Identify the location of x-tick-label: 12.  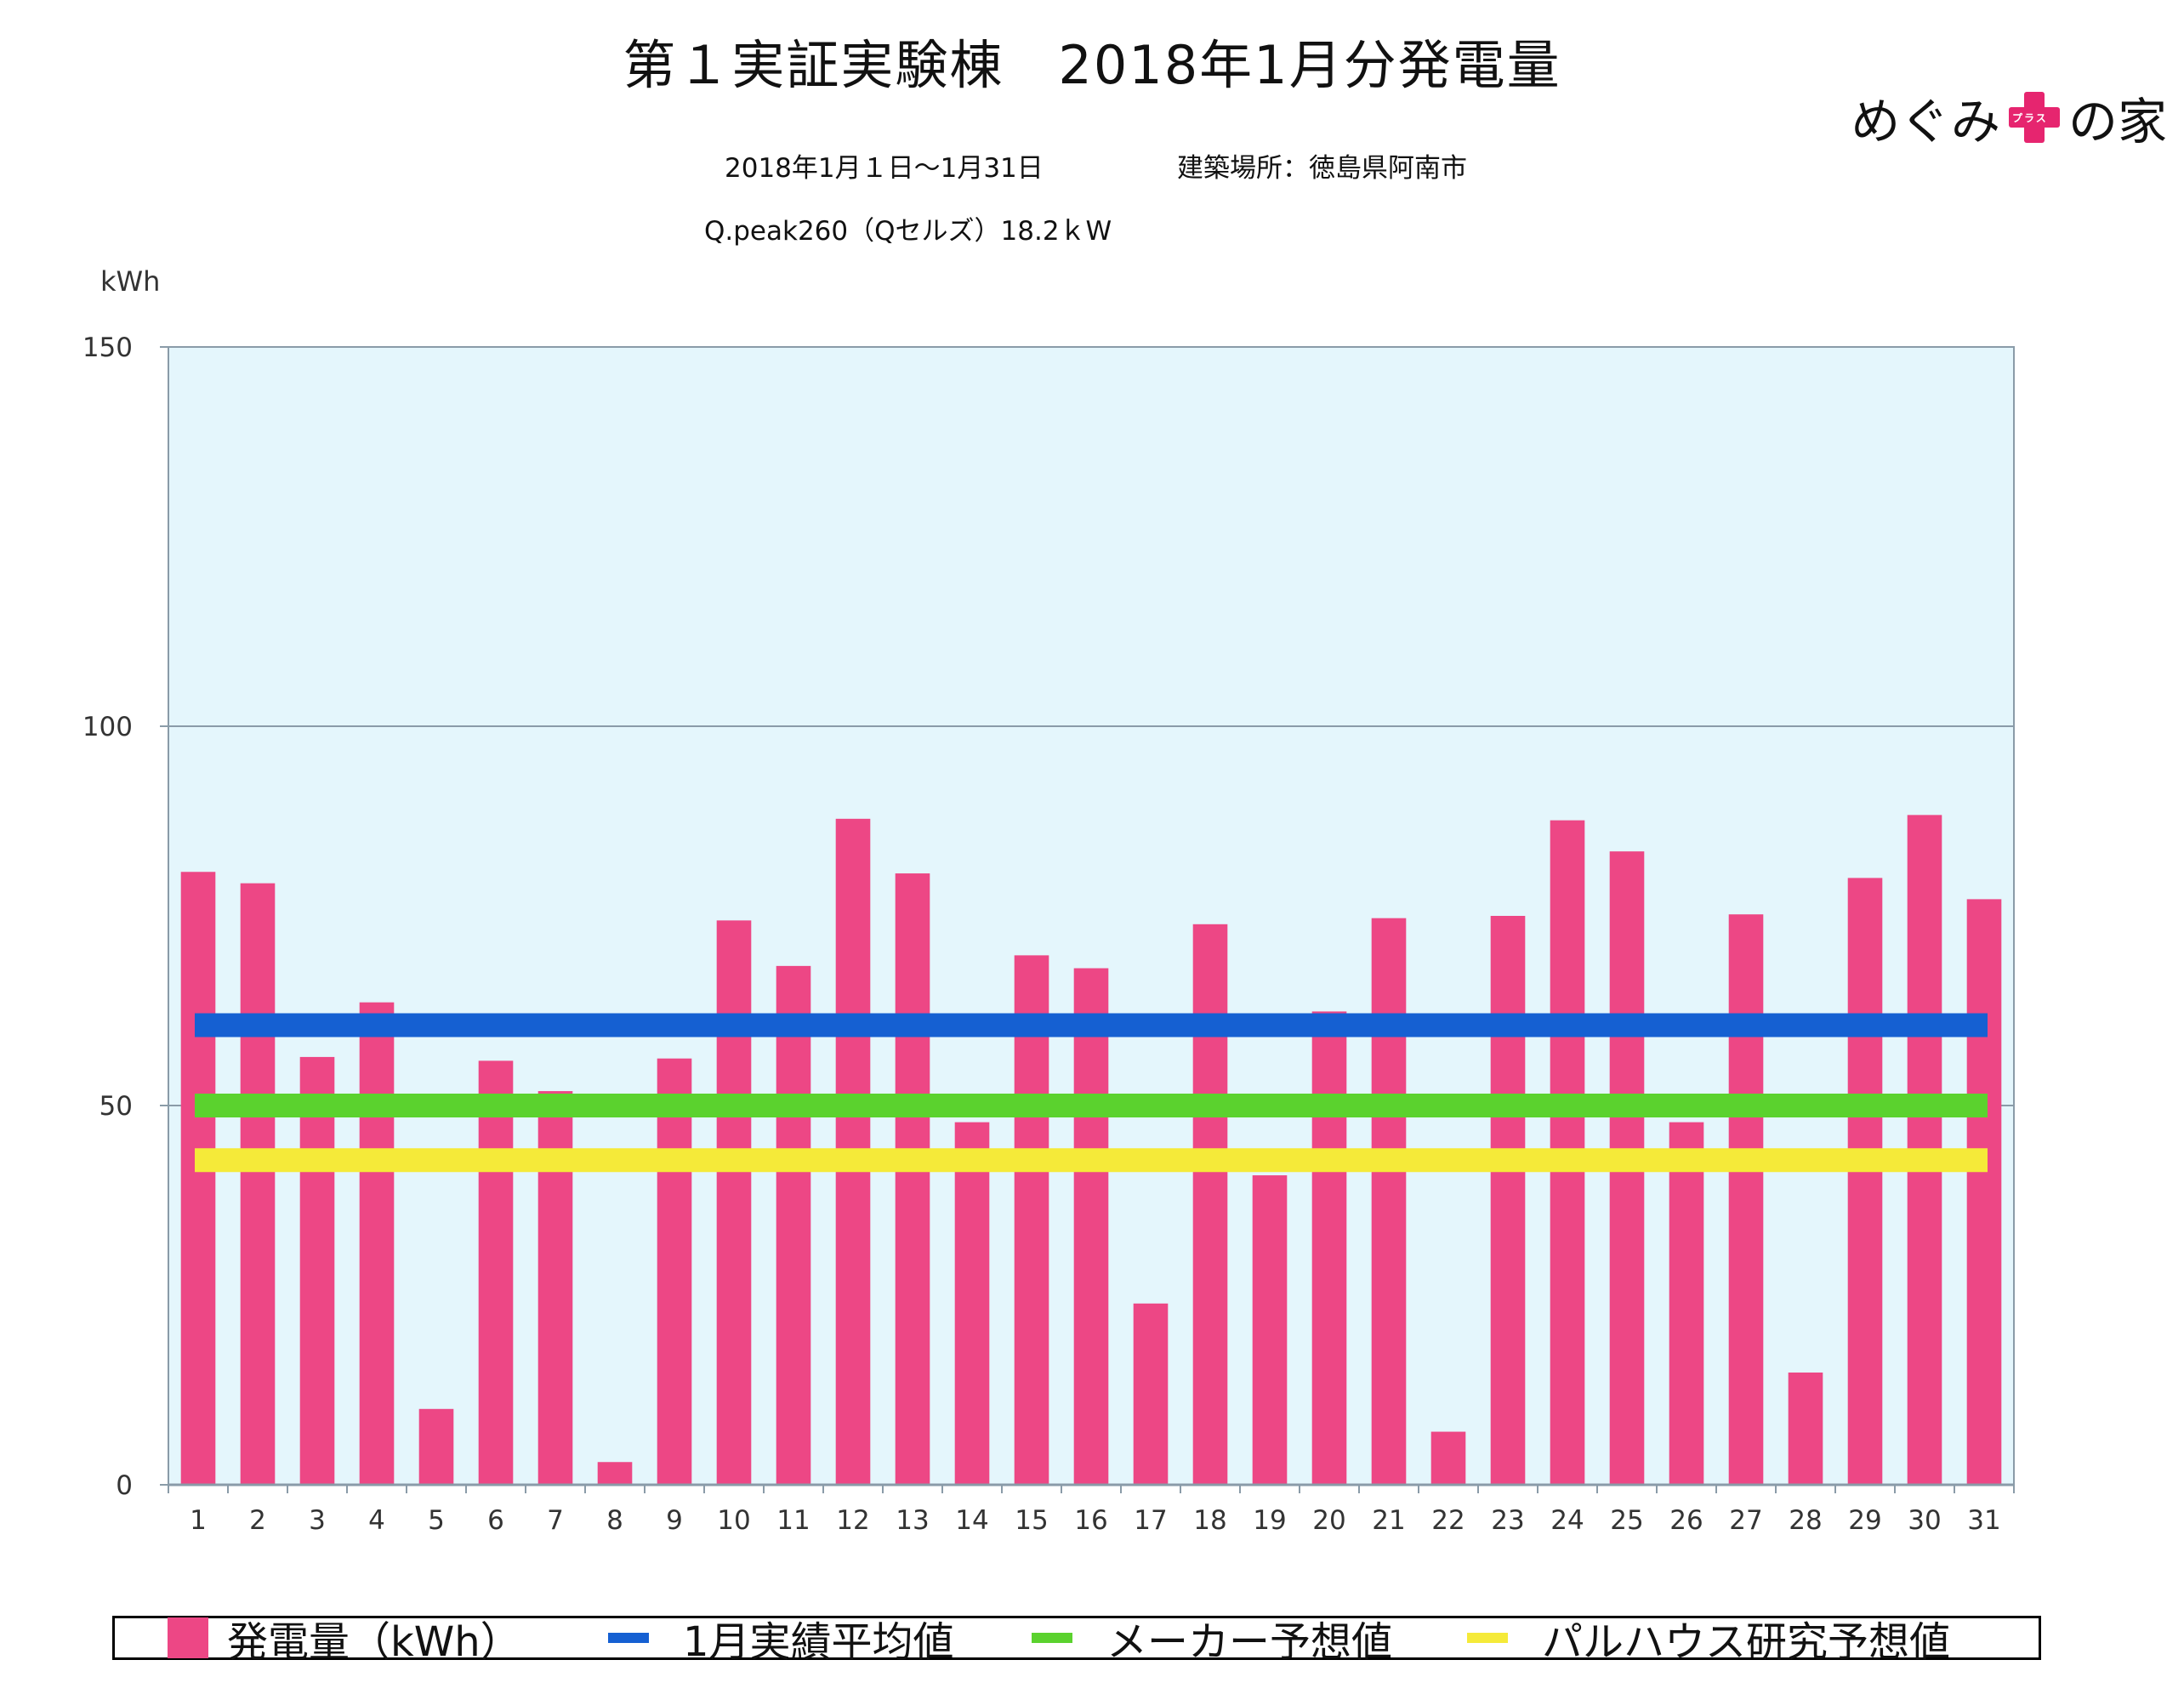
(852, 1521).